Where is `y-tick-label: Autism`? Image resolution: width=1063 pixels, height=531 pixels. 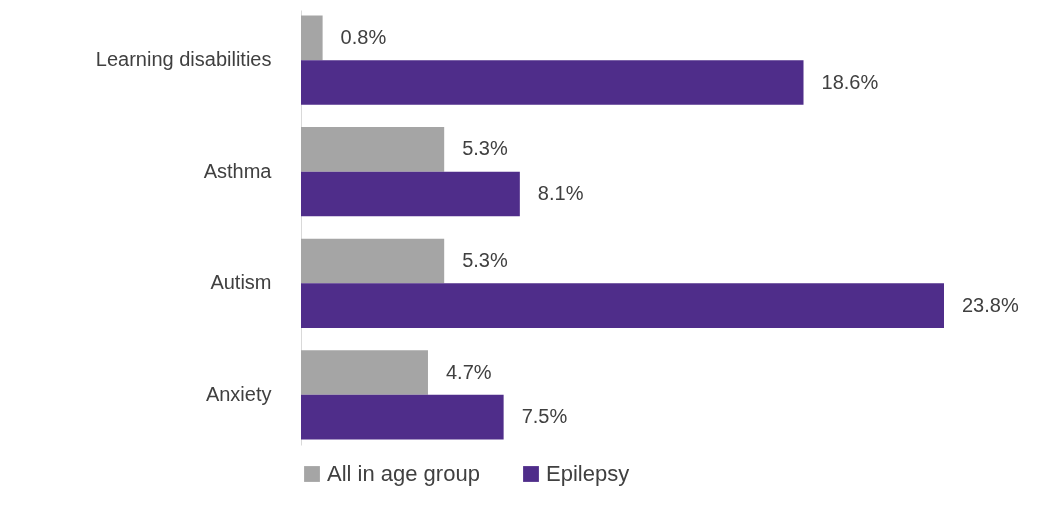 y-tick-label: Autism is located at coordinates (241, 282).